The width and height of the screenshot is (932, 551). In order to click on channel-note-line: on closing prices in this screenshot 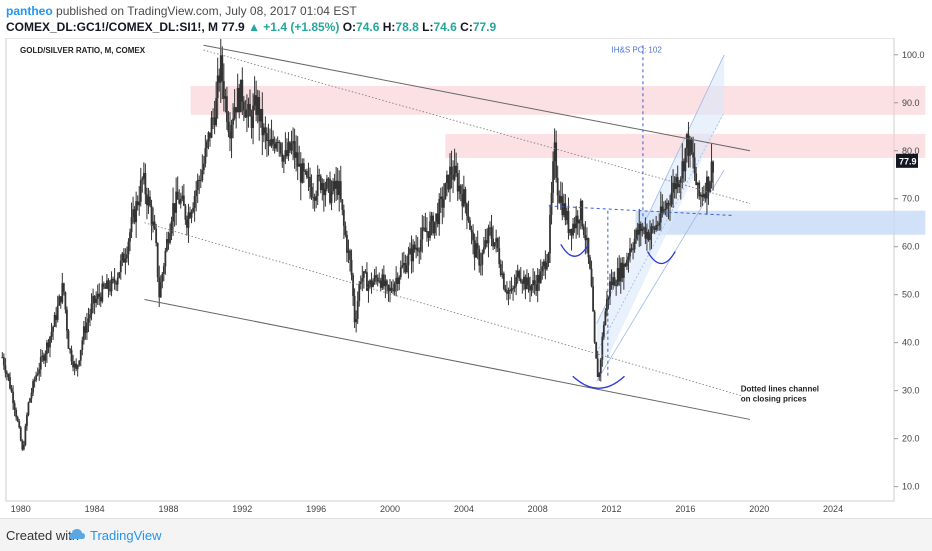, I will do `click(774, 399)`.